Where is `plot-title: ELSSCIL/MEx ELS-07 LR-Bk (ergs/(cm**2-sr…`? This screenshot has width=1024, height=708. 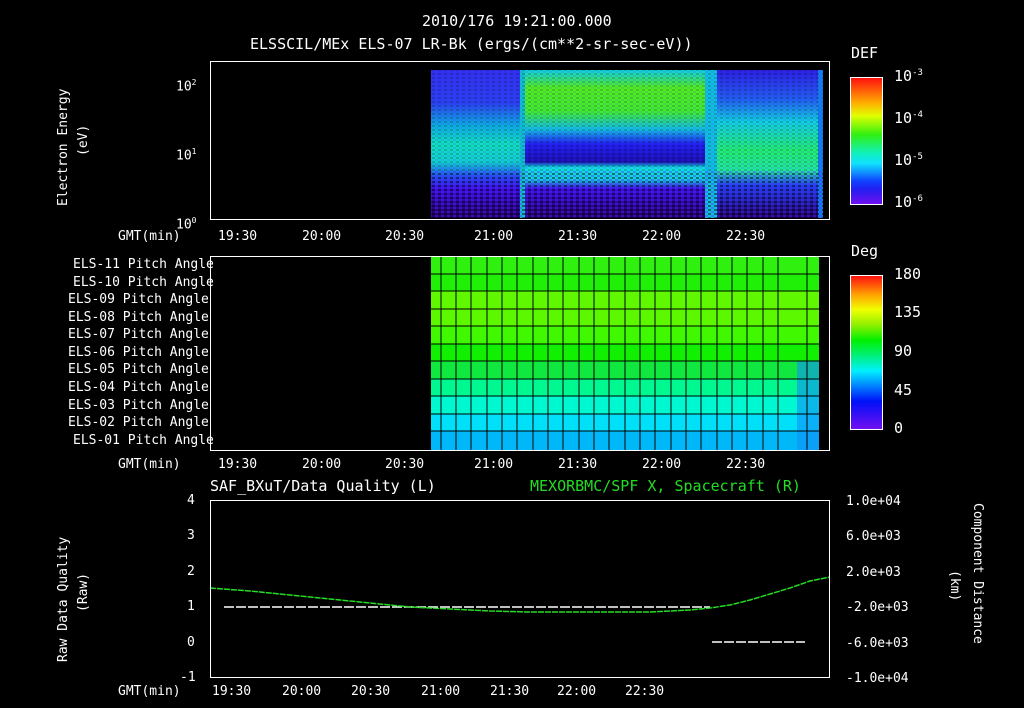 plot-title: ELSSCIL/MEx ELS-07 LR-Bk (ergs/(cm**2-sr… is located at coordinates (471, 44).